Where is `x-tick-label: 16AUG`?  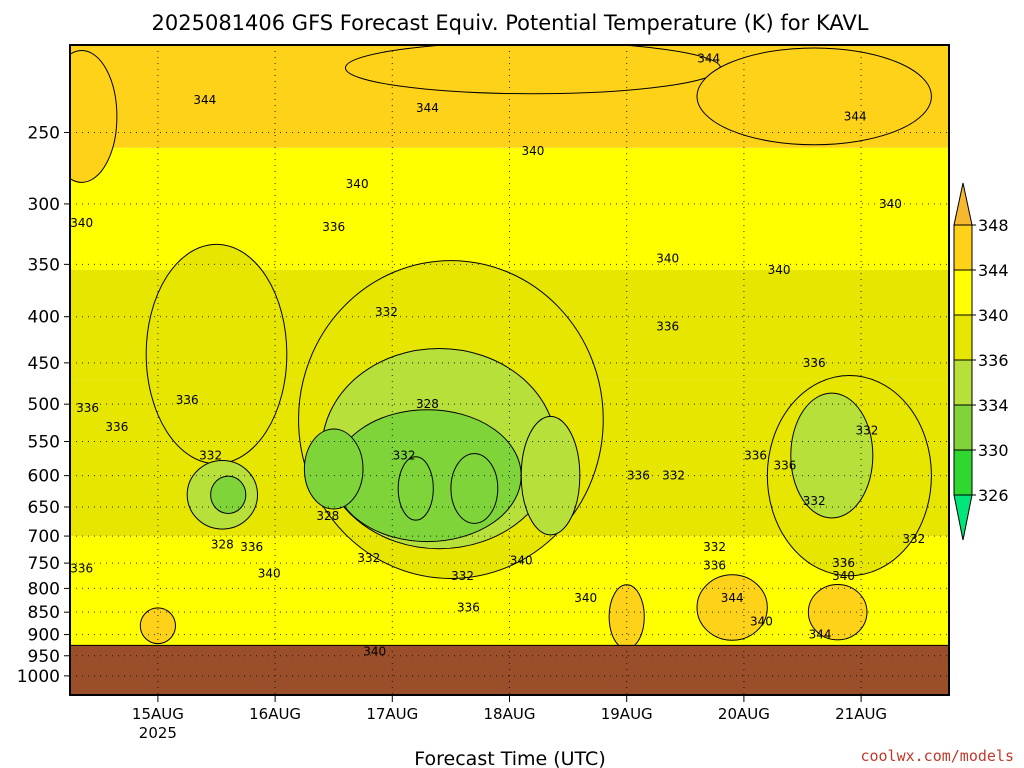
x-tick-label: 16AUG is located at coordinates (275, 714).